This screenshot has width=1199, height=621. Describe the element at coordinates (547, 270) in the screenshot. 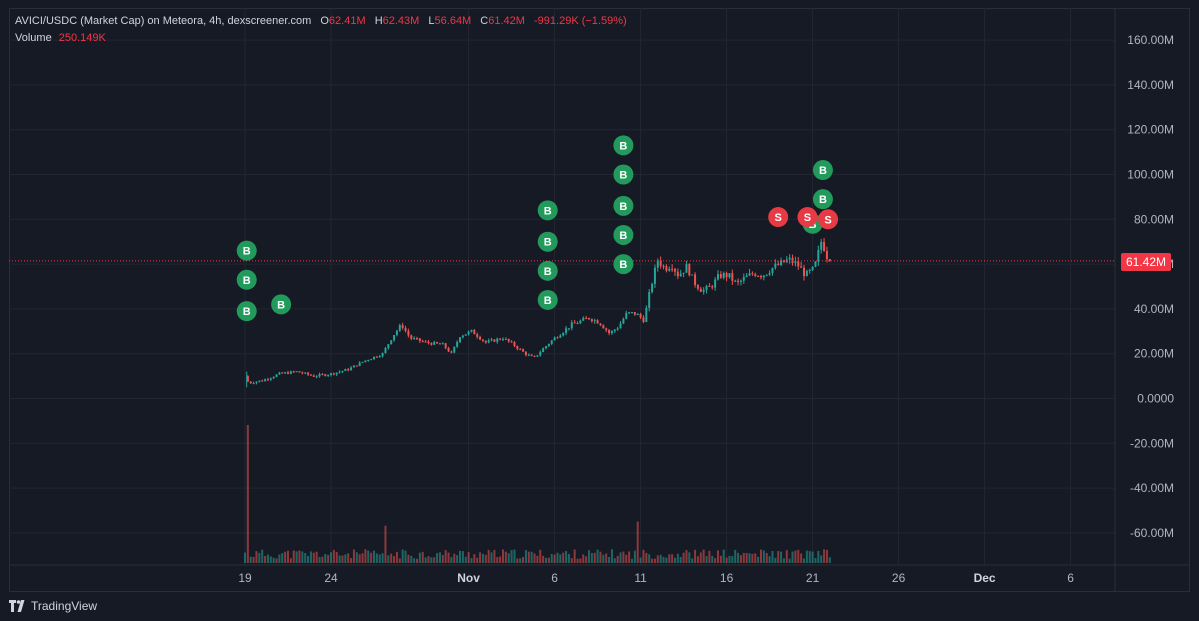

I see `buy-marker: B` at that location.